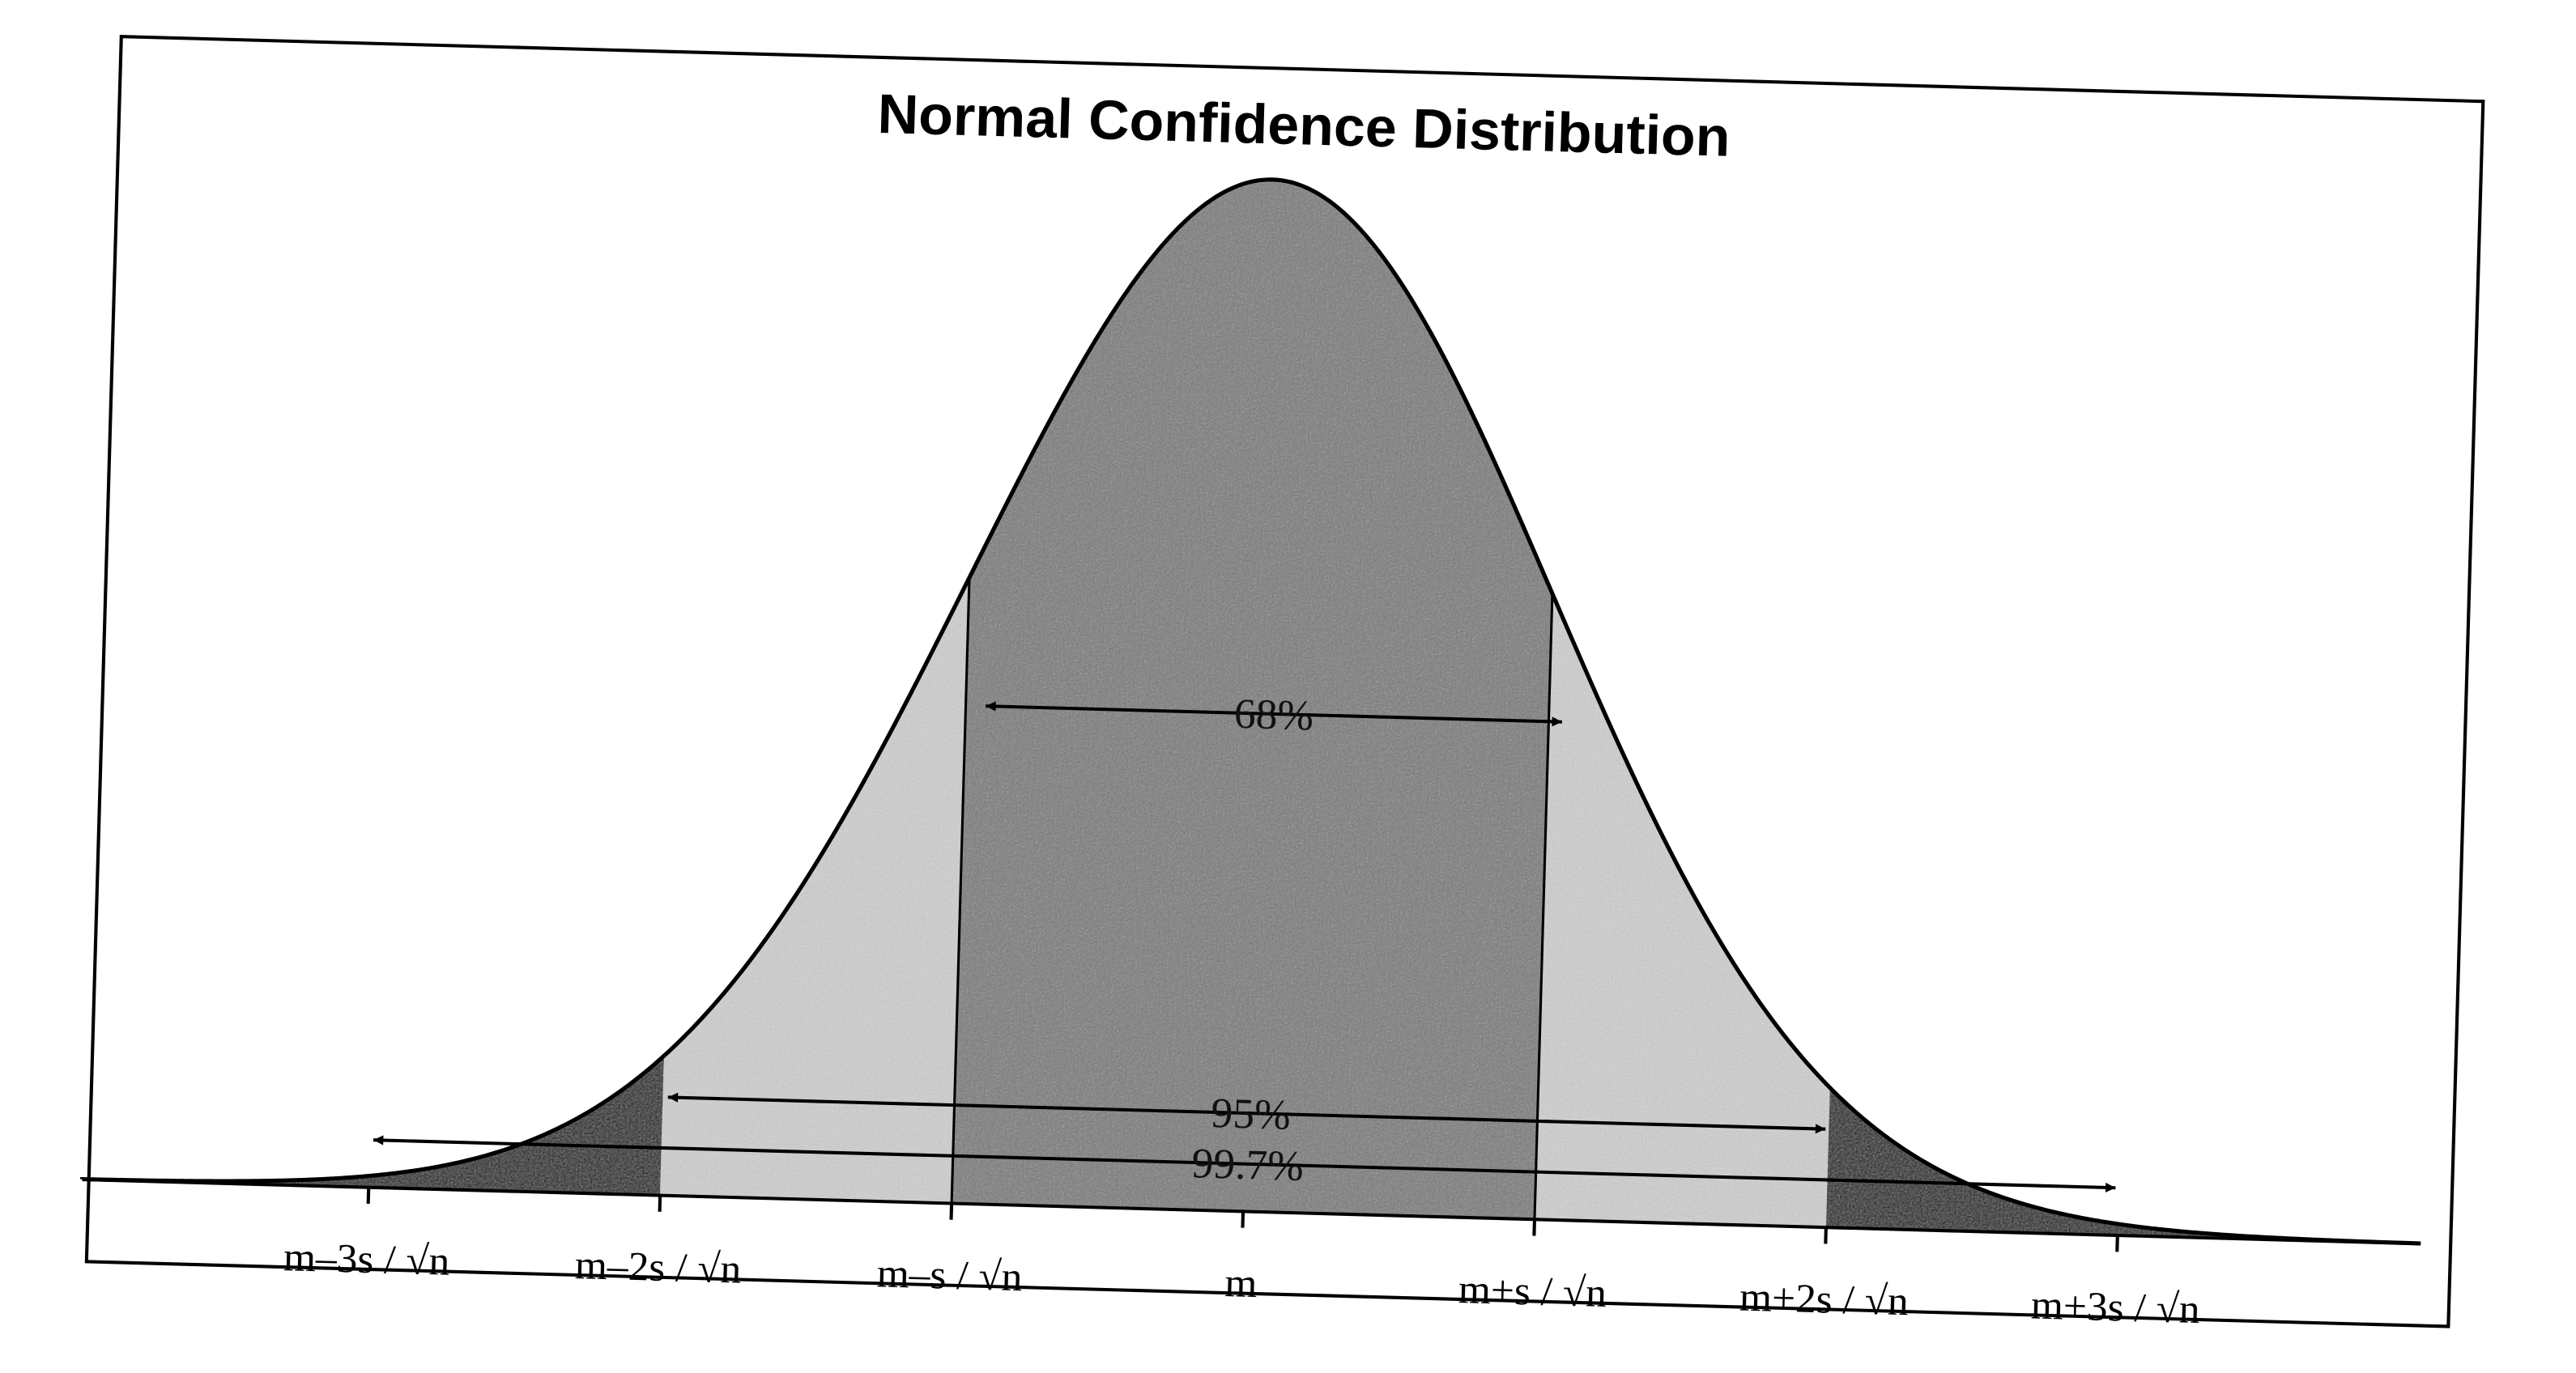 This screenshot has width=2576, height=1373. Describe the element at coordinates (2123, 1165) in the screenshot. I see `tail-region` at that location.